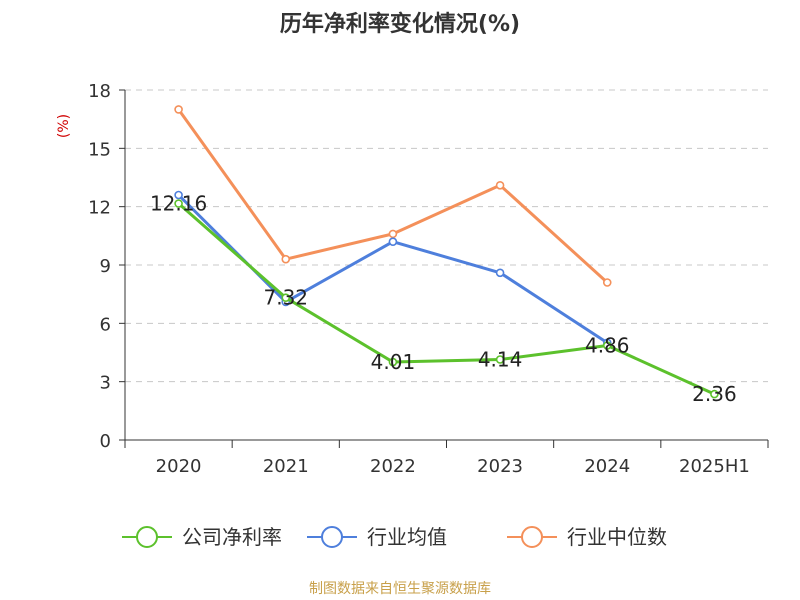 The height and width of the screenshot is (600, 800). Describe the element at coordinates (393, 466) in the screenshot. I see `x-tick-label: 2022` at that location.